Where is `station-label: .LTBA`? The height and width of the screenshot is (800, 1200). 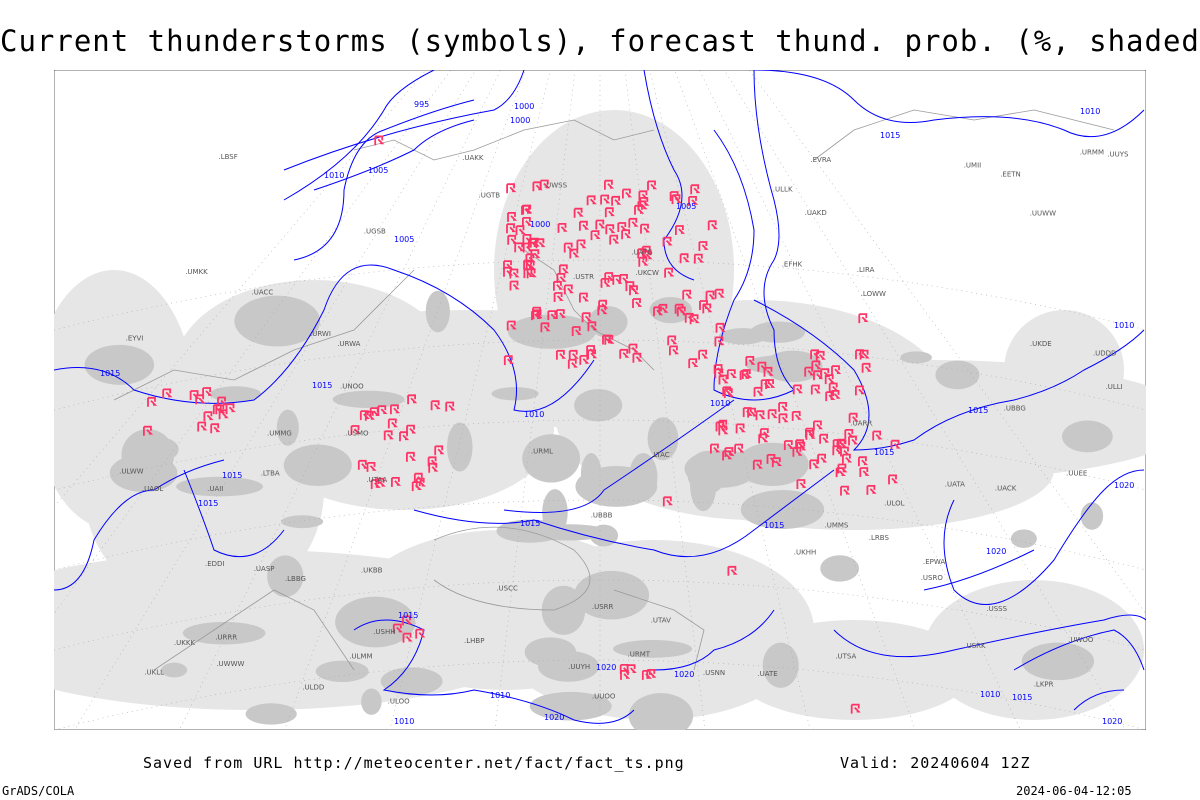 station-label: .LTBA is located at coordinates (270, 474).